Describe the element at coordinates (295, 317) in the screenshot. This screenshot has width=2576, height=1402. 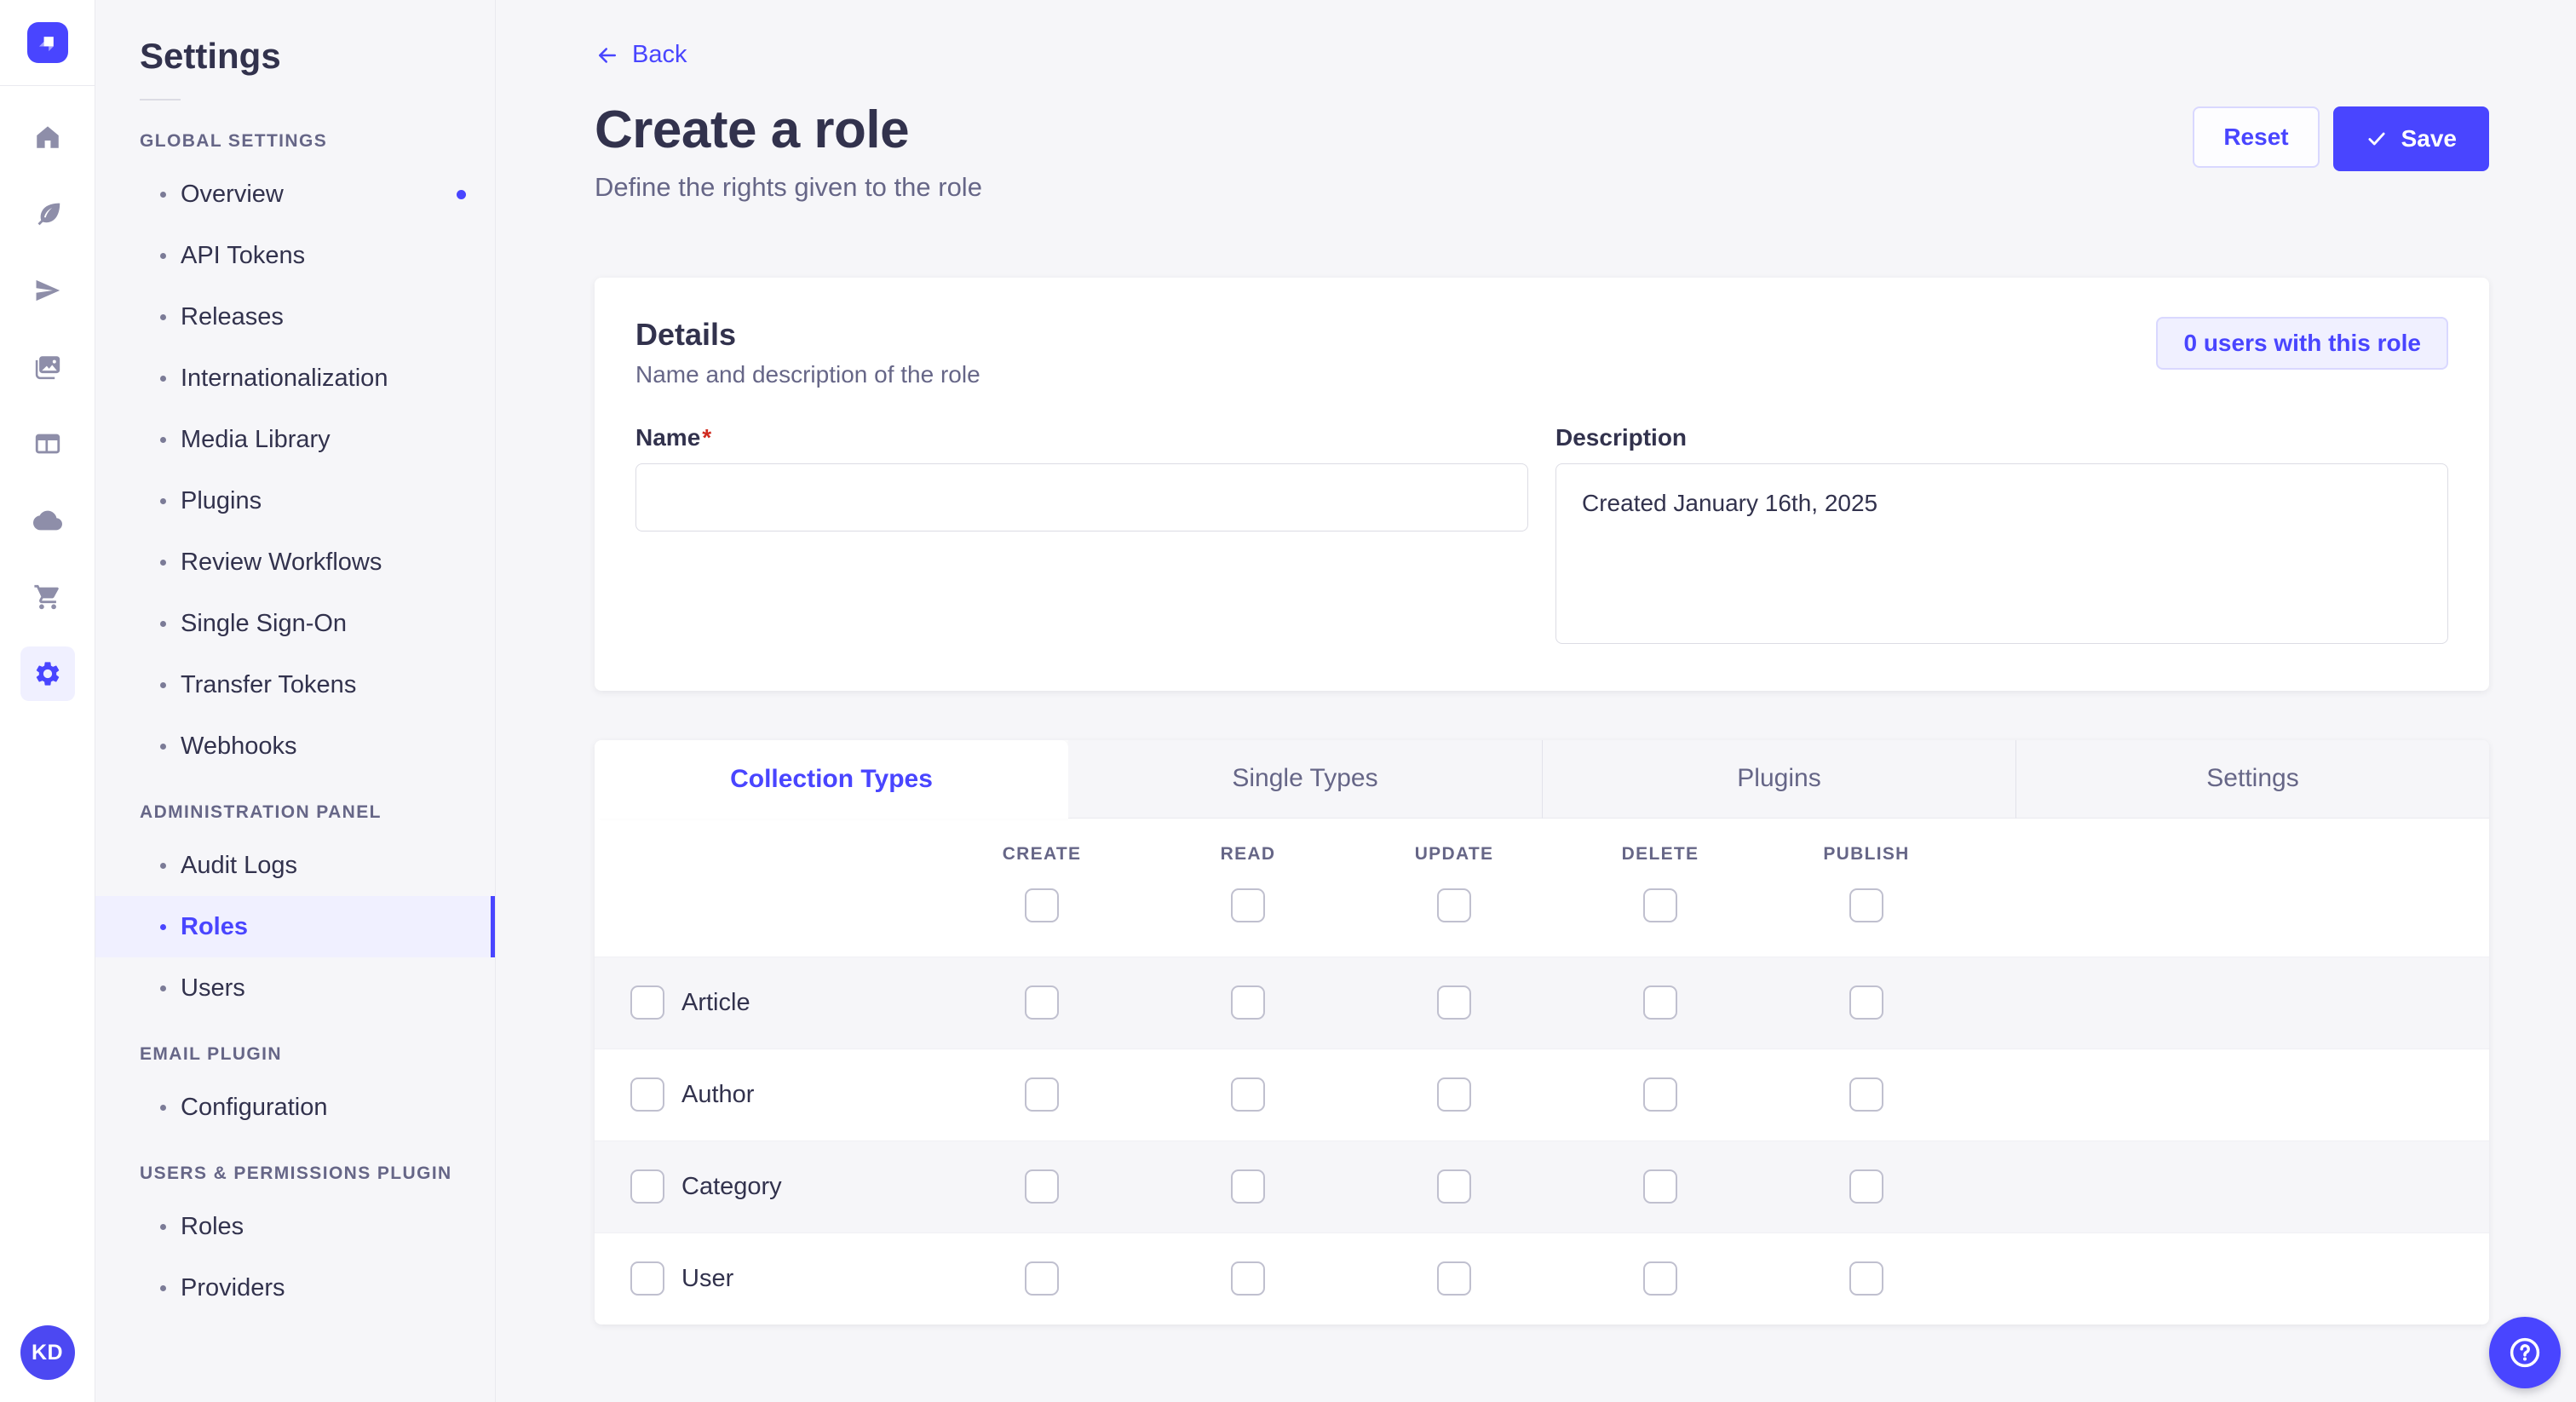
I see `sidebar-item-releases: Releases` at that location.